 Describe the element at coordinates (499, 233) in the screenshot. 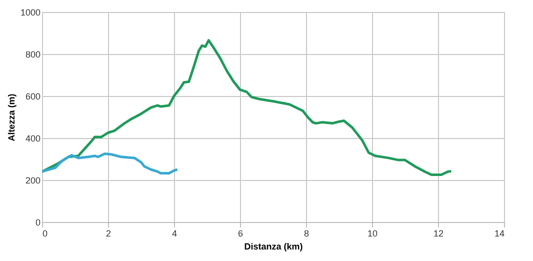

I see `x-tick-label: 14` at that location.